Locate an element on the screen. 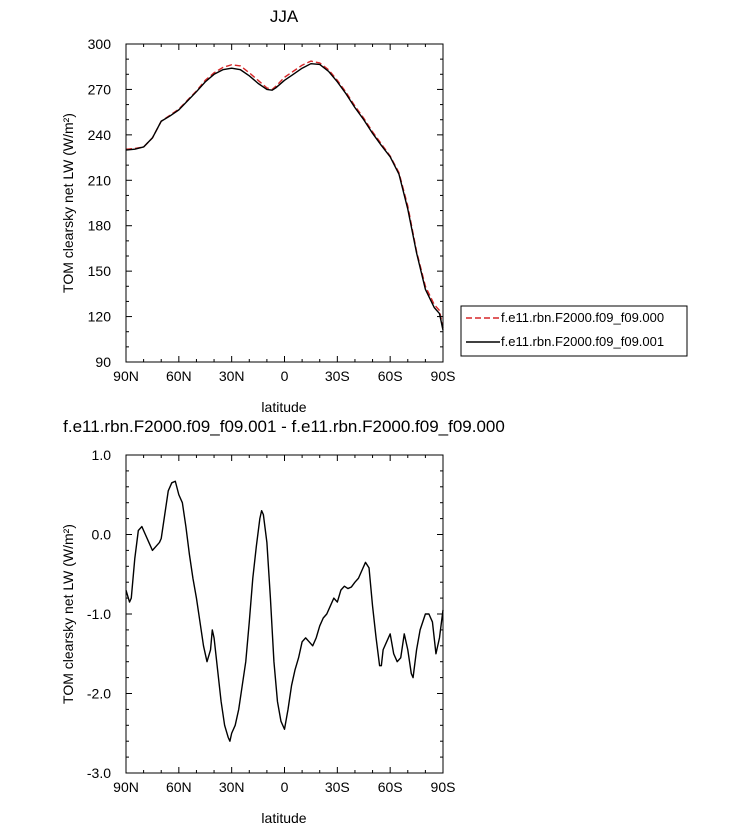 This screenshot has height=834, width=733. bottom-x-tick-label: 0 is located at coordinates (285, 787).